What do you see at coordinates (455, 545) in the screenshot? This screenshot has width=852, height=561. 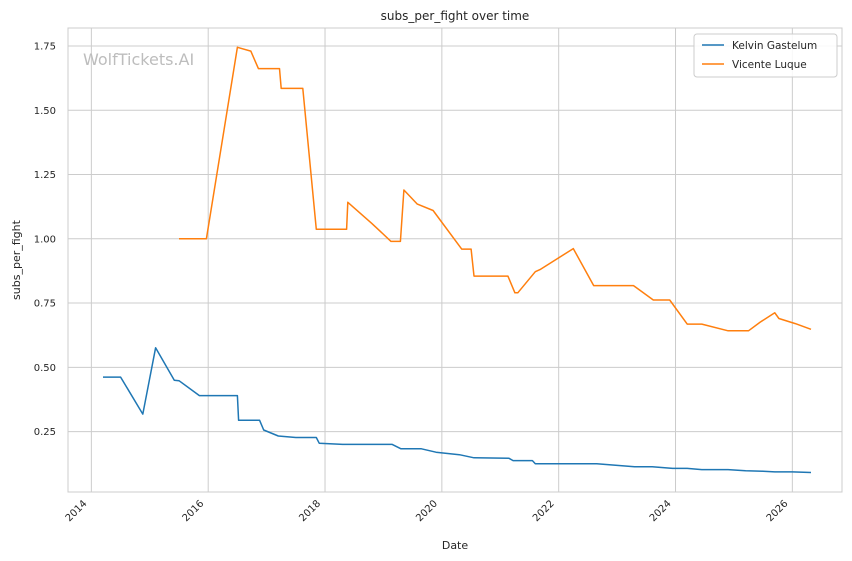 I see `x-axis-label: Date` at bounding box center [455, 545].